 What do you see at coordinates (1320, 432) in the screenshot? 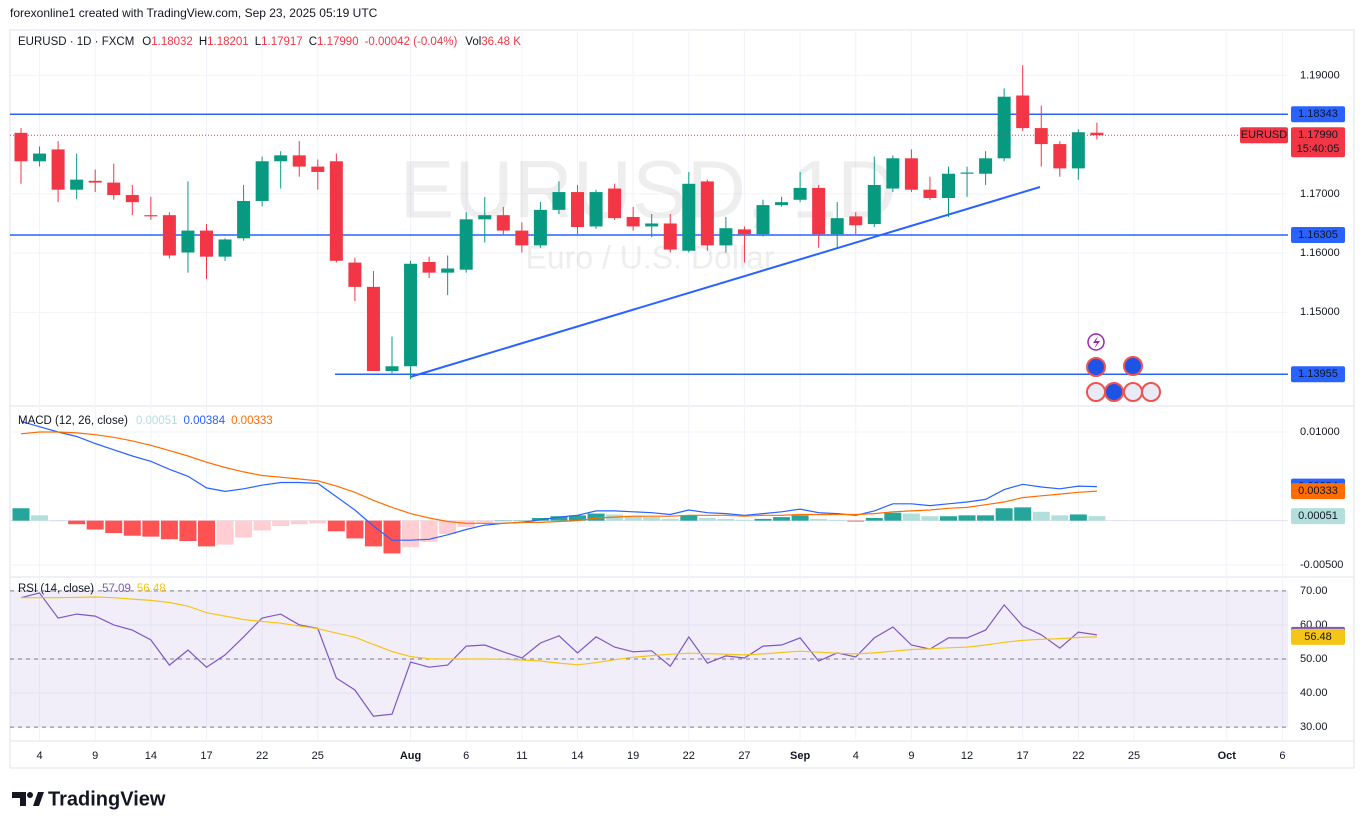
I see `y-tick-label: 0.01000` at bounding box center [1320, 432].